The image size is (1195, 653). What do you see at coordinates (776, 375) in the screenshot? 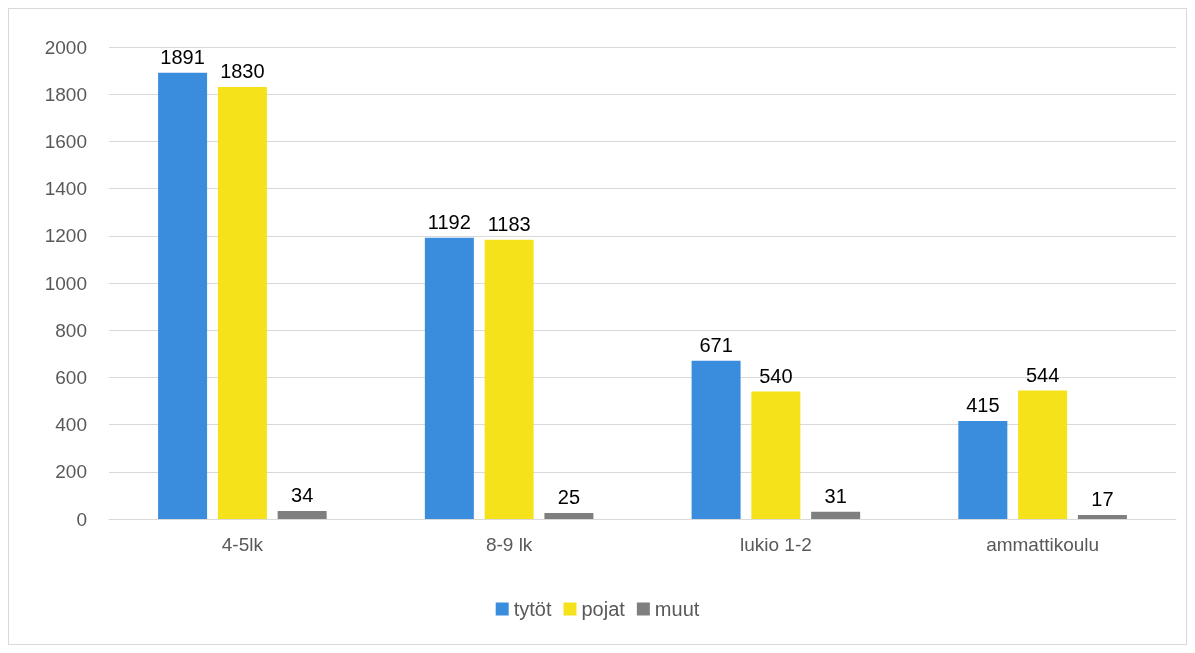
I see `data-label: 540` at bounding box center [776, 375].